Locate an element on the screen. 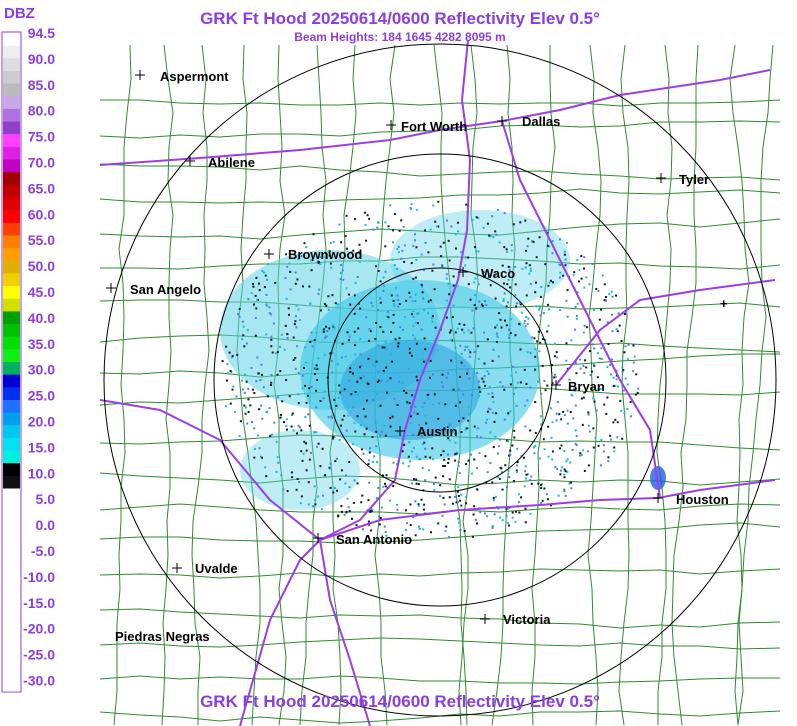 The height and width of the screenshot is (726, 797). legend-label: 5.0 is located at coordinates (46, 499).